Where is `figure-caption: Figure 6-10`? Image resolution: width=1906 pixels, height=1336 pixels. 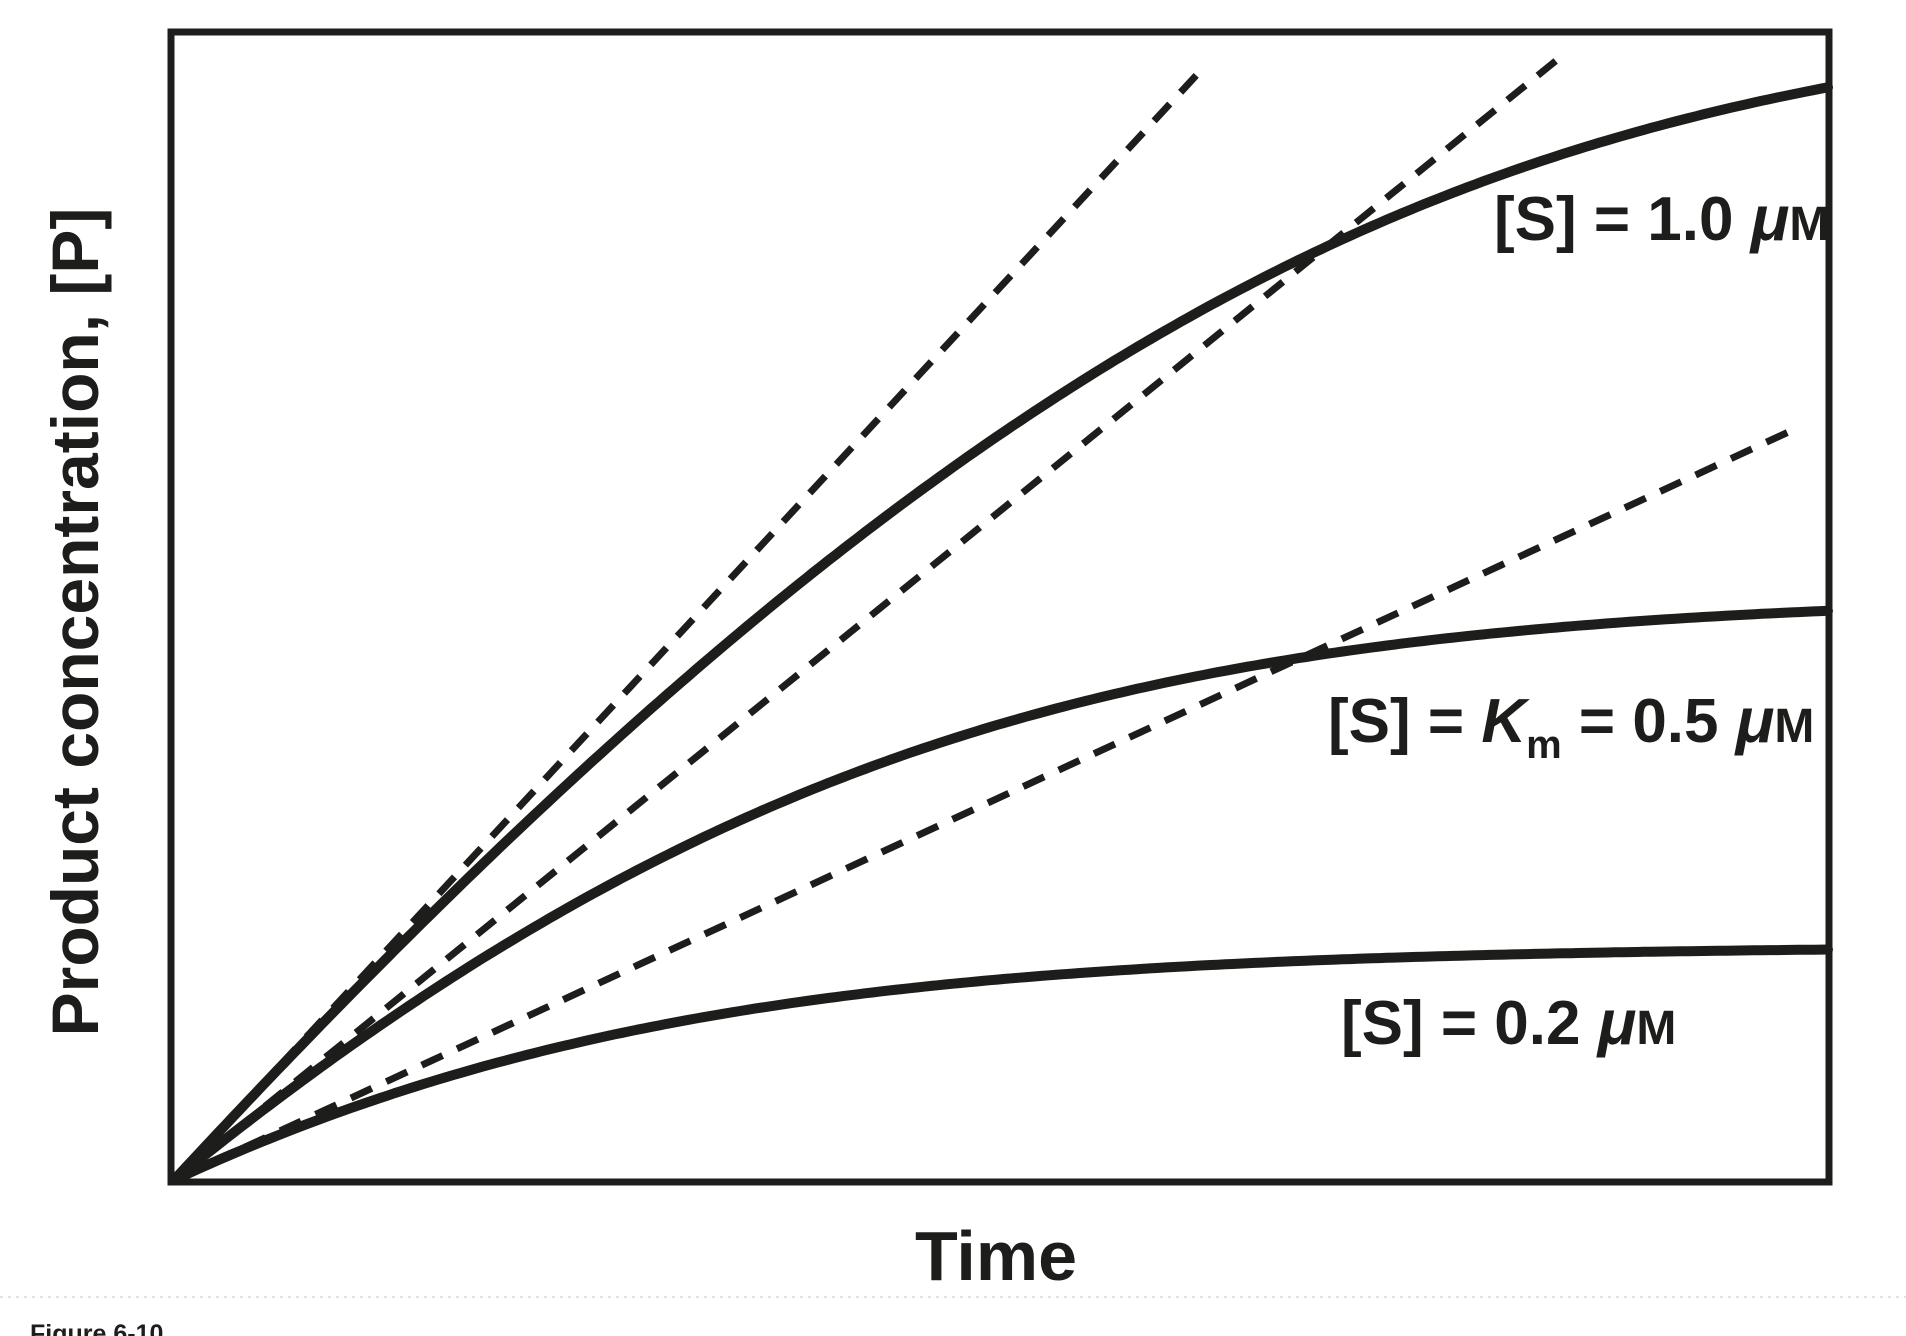
figure-caption: Figure 6-10 is located at coordinates (97, 1328).